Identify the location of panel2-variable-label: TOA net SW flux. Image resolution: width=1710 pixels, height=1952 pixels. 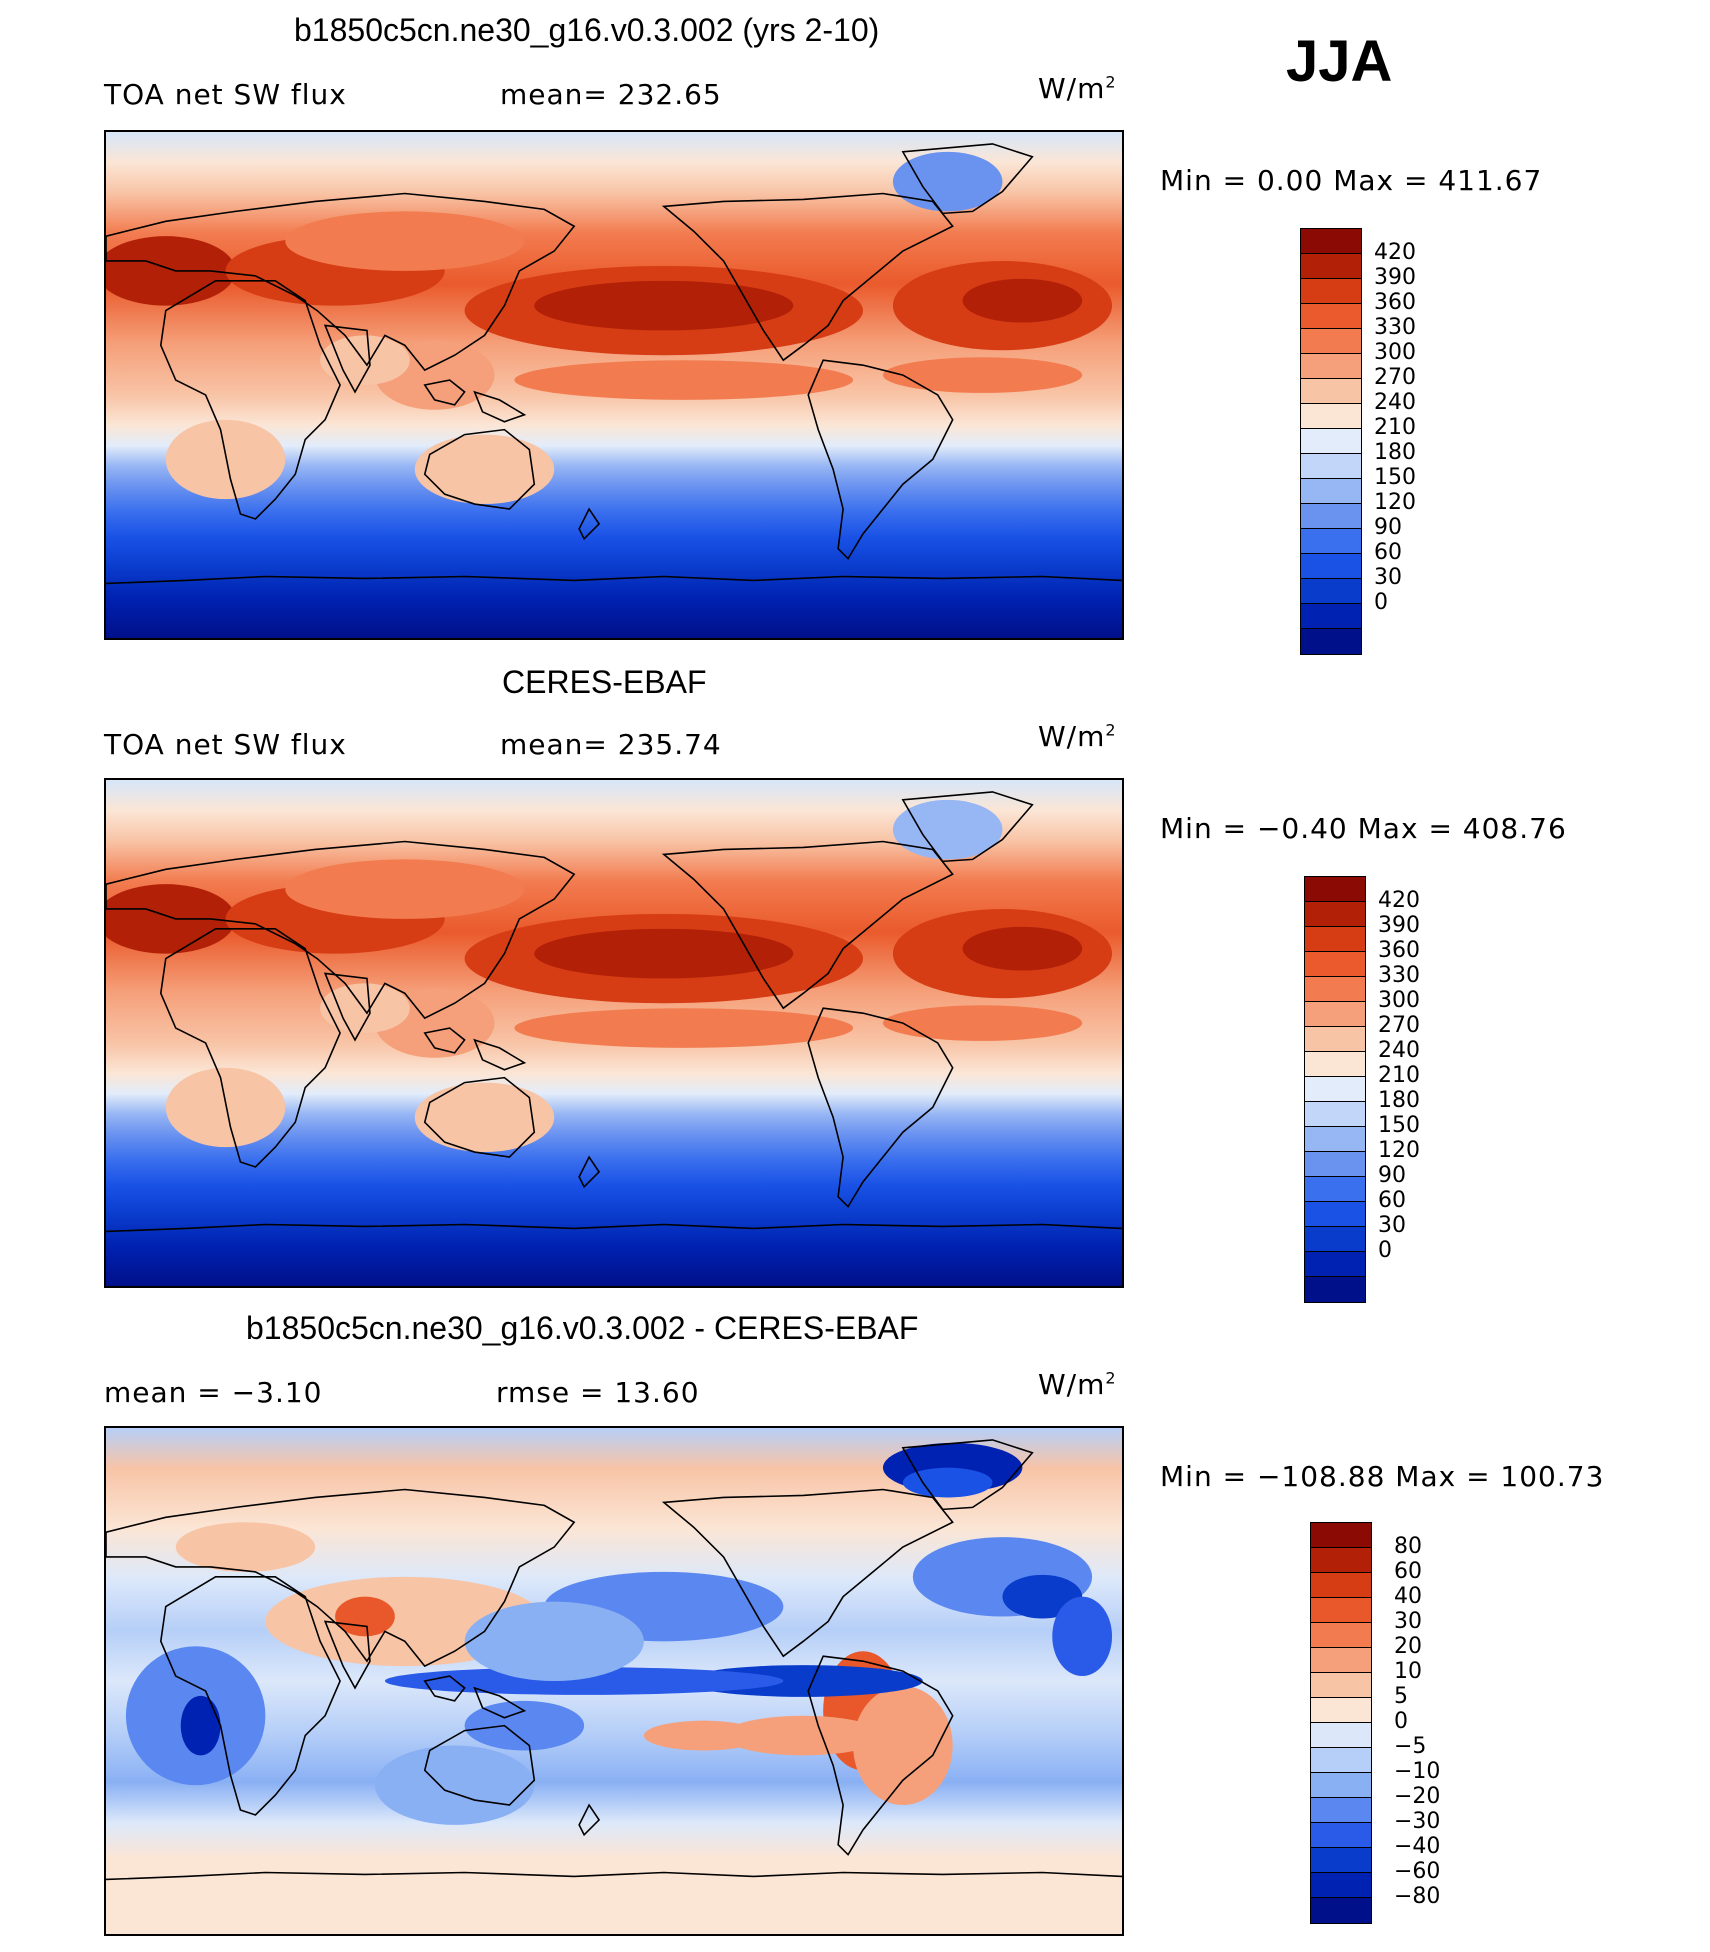
(225, 744).